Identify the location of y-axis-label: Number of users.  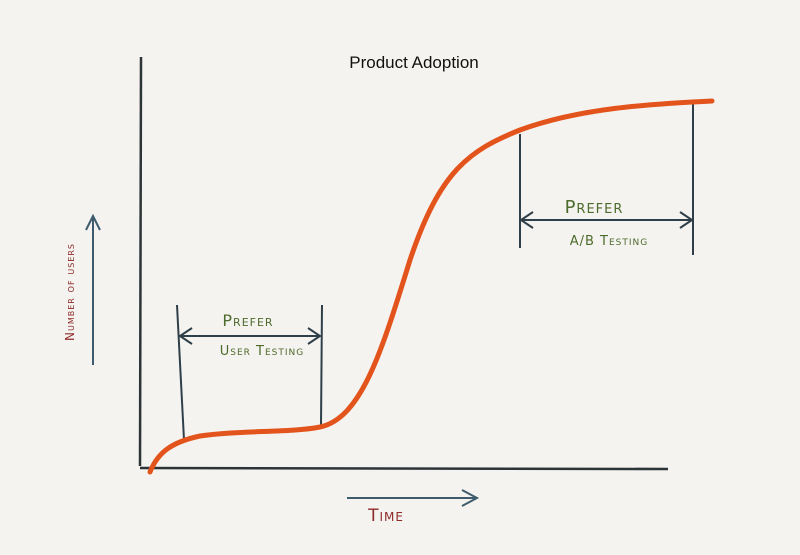
(70, 292).